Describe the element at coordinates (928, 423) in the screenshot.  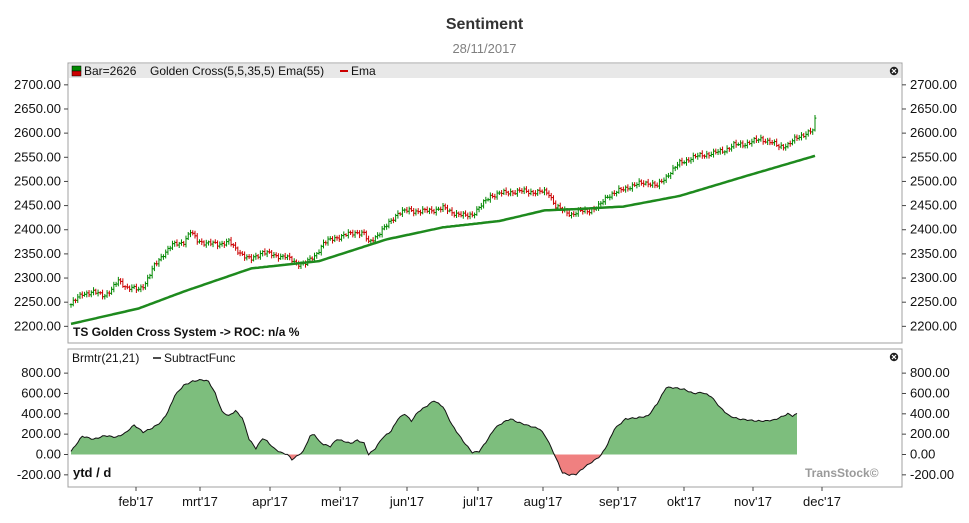
I see `oscillator-y-axis-right: -200.00 0.00 200.00 400.00 600.00 800.00` at that location.